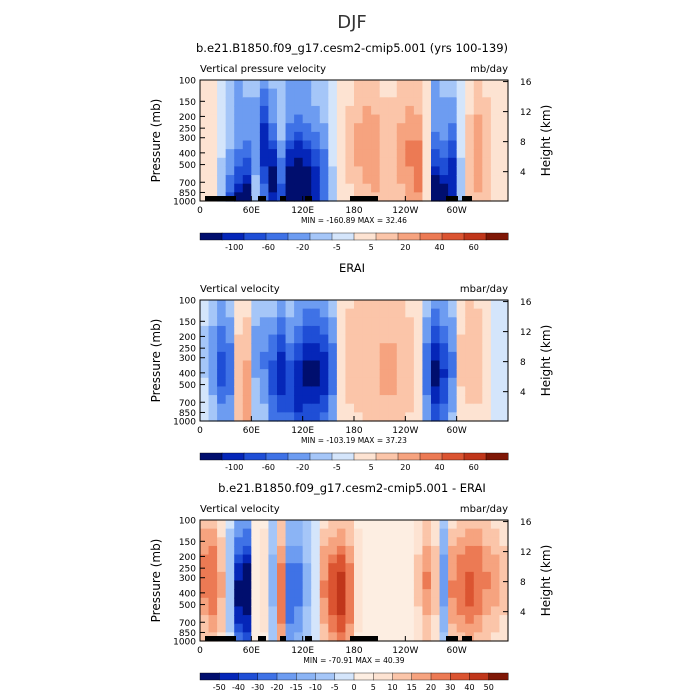 Image resolution: width=700 pixels, height=700 pixels. Describe the element at coordinates (268, 467) in the screenshot. I see `colorbar-label: -60` at that location.